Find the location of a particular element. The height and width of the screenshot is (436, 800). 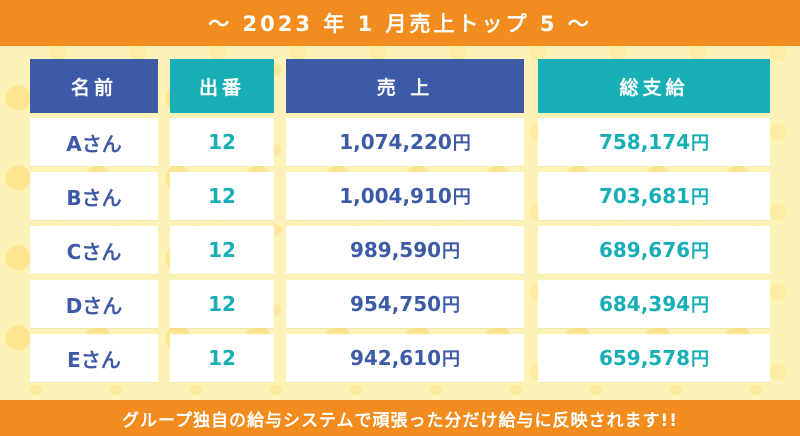

row-name: Dさん is located at coordinates (94, 304).